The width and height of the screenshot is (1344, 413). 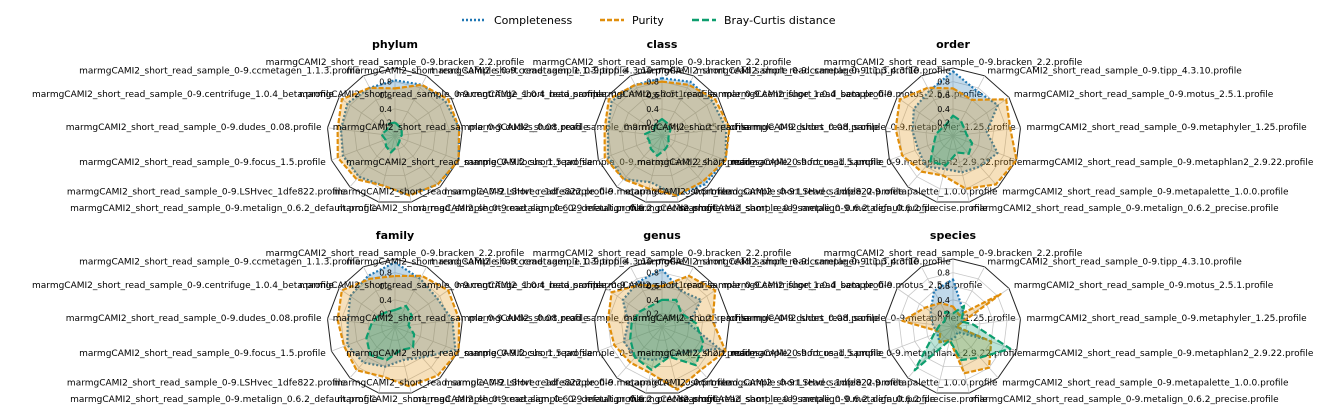 I want to click on series-purity, so click(x=956, y=138).